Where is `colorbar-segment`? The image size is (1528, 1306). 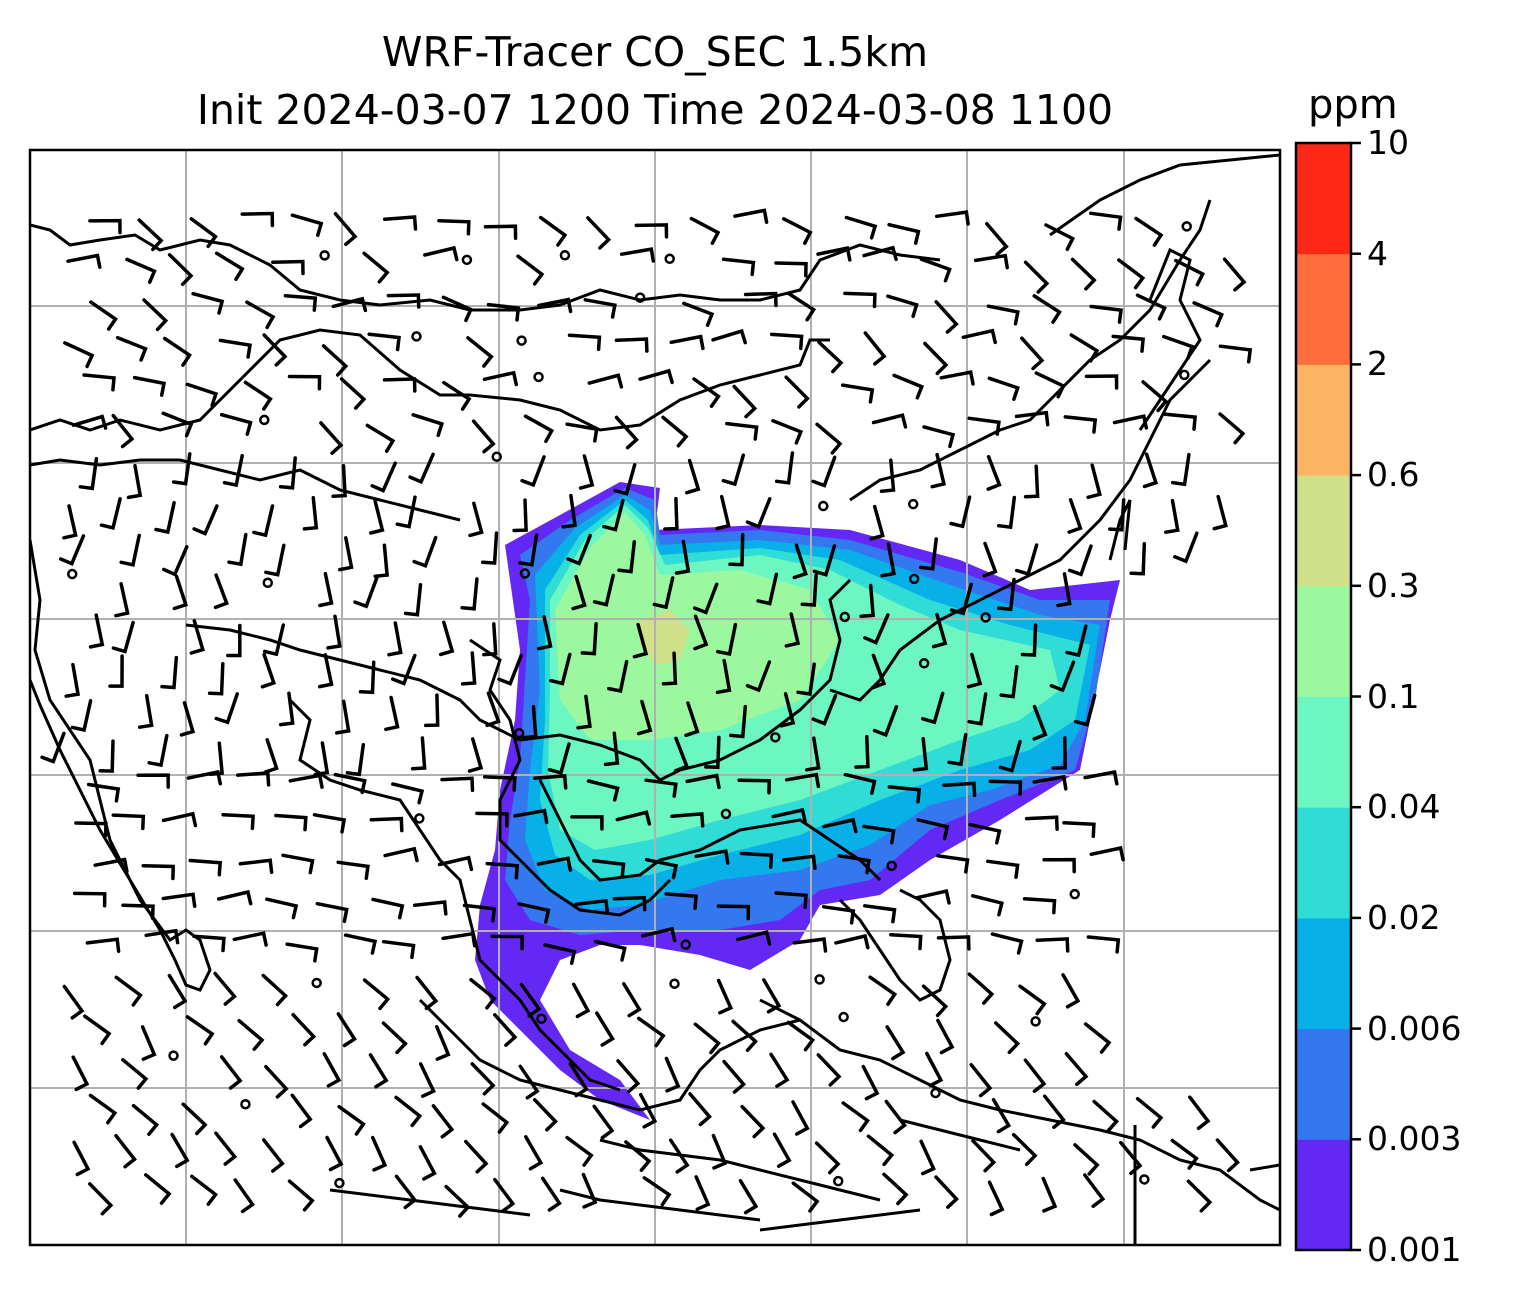 colorbar-segment is located at coordinates (1323, 420).